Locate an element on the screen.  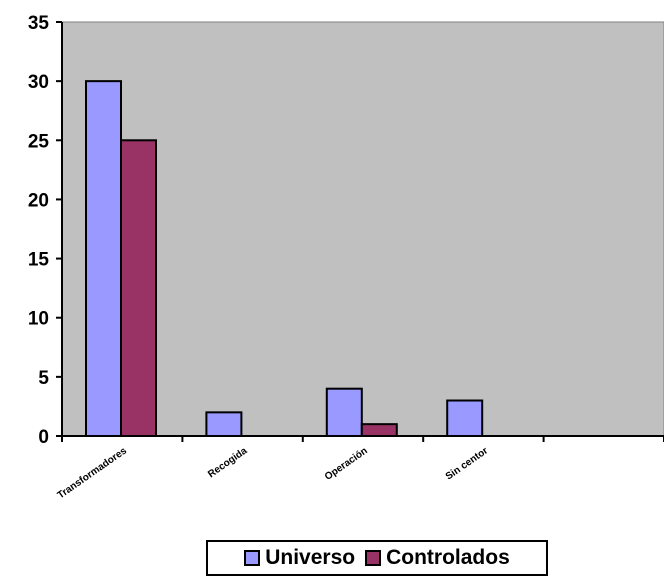
legend: Universo Controlados is located at coordinates (377, 558).